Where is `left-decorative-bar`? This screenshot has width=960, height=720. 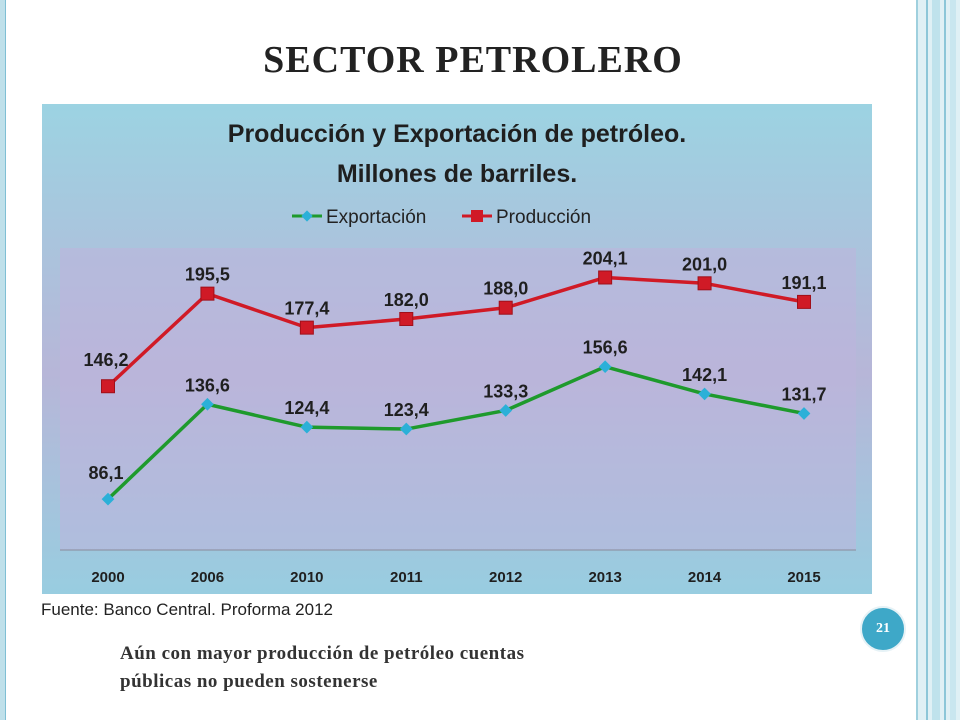
left-decorative-bar is located at coordinates (3, 360).